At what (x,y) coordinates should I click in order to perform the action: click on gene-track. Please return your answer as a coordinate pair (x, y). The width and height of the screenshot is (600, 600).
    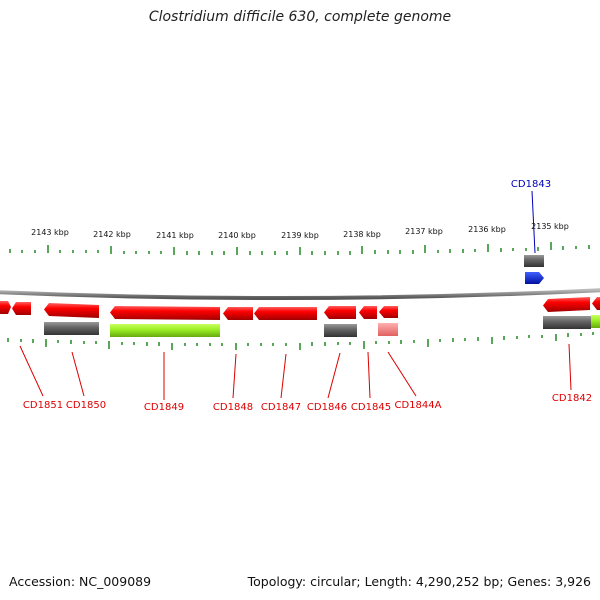
    Looking at the image, I should click on (322, 296).